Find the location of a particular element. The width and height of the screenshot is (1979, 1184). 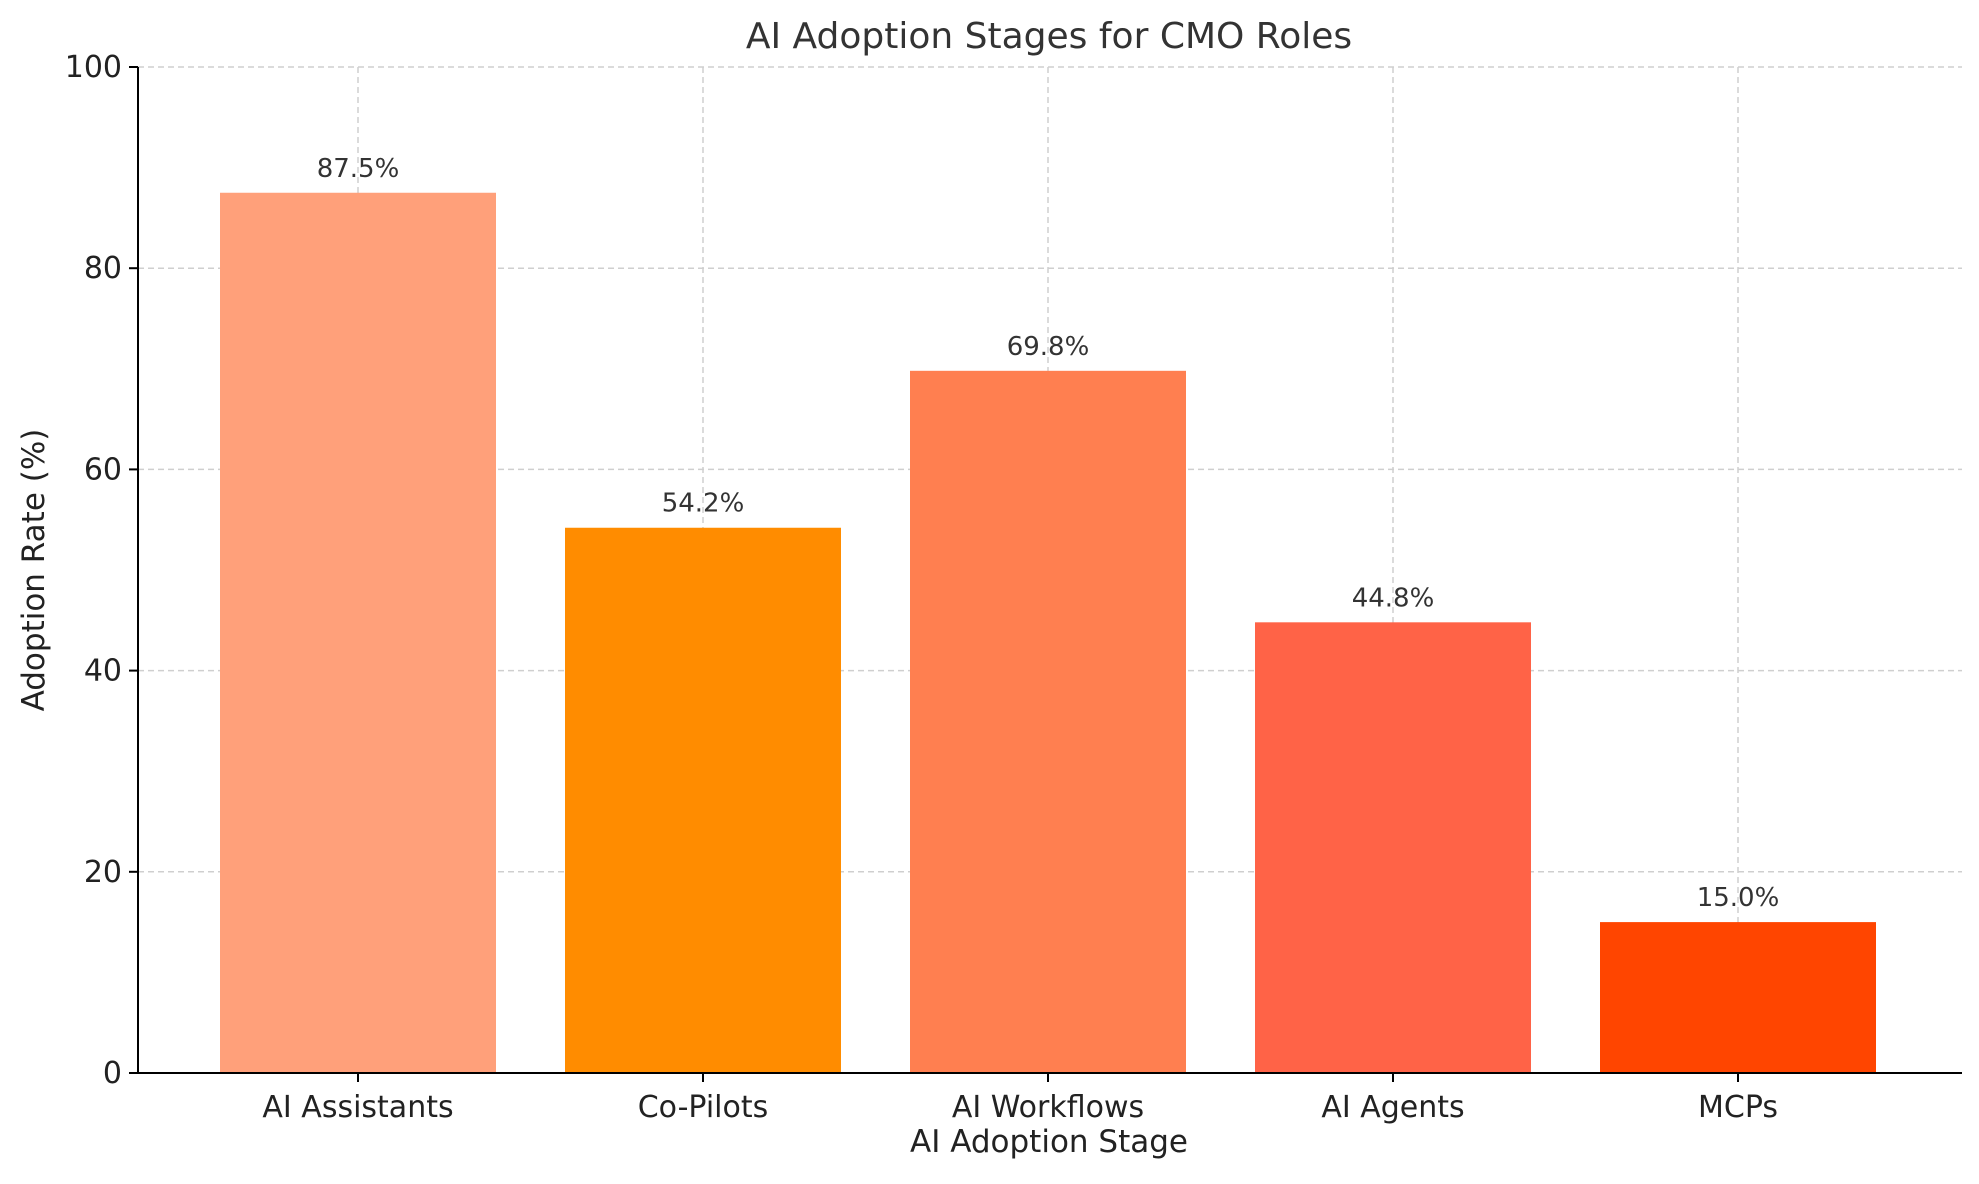

y-tick-label: 100 is located at coordinates (93, 67).